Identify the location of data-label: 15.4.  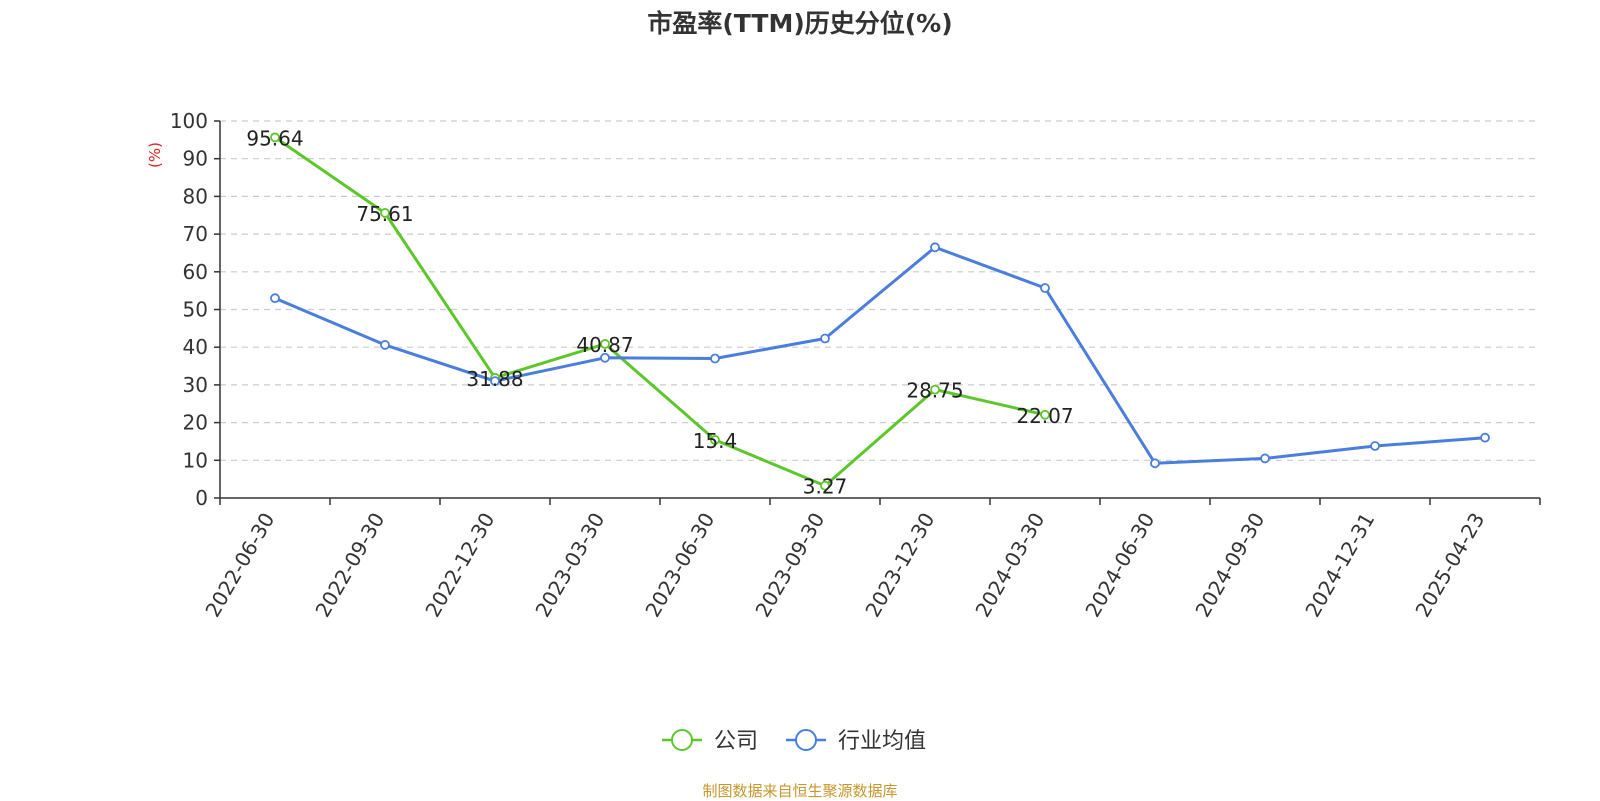
(715, 441).